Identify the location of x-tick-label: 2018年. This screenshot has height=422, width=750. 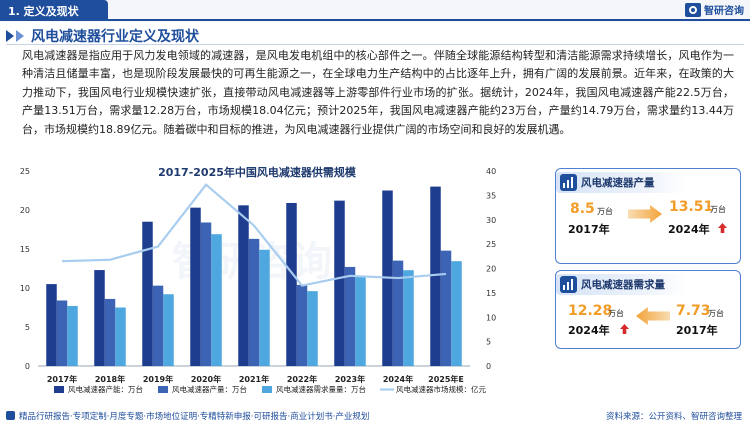
(110, 379).